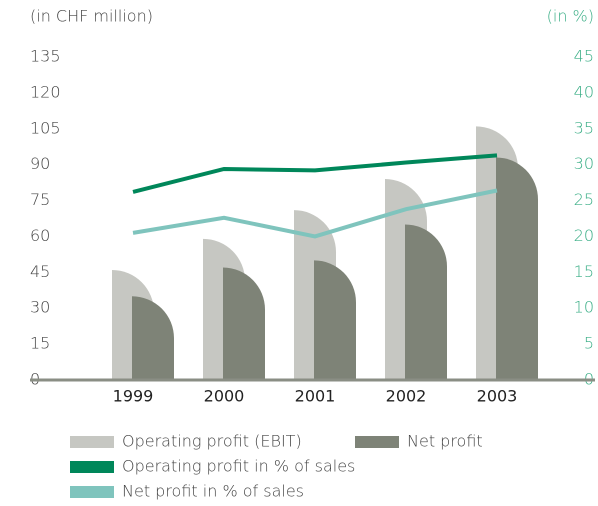 The image size is (598, 506). What do you see at coordinates (497, 396) in the screenshot?
I see `x-tick-label: 2003` at bounding box center [497, 396].